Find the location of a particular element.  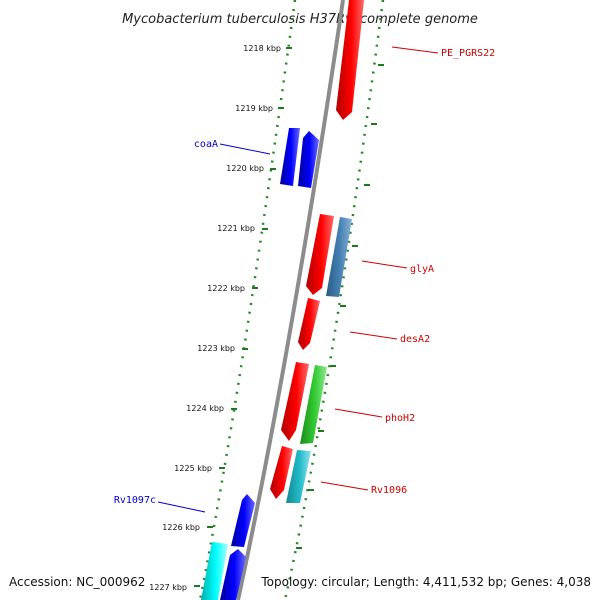

scale-tick-label-1223: 1223 kbp is located at coordinates (216, 348).